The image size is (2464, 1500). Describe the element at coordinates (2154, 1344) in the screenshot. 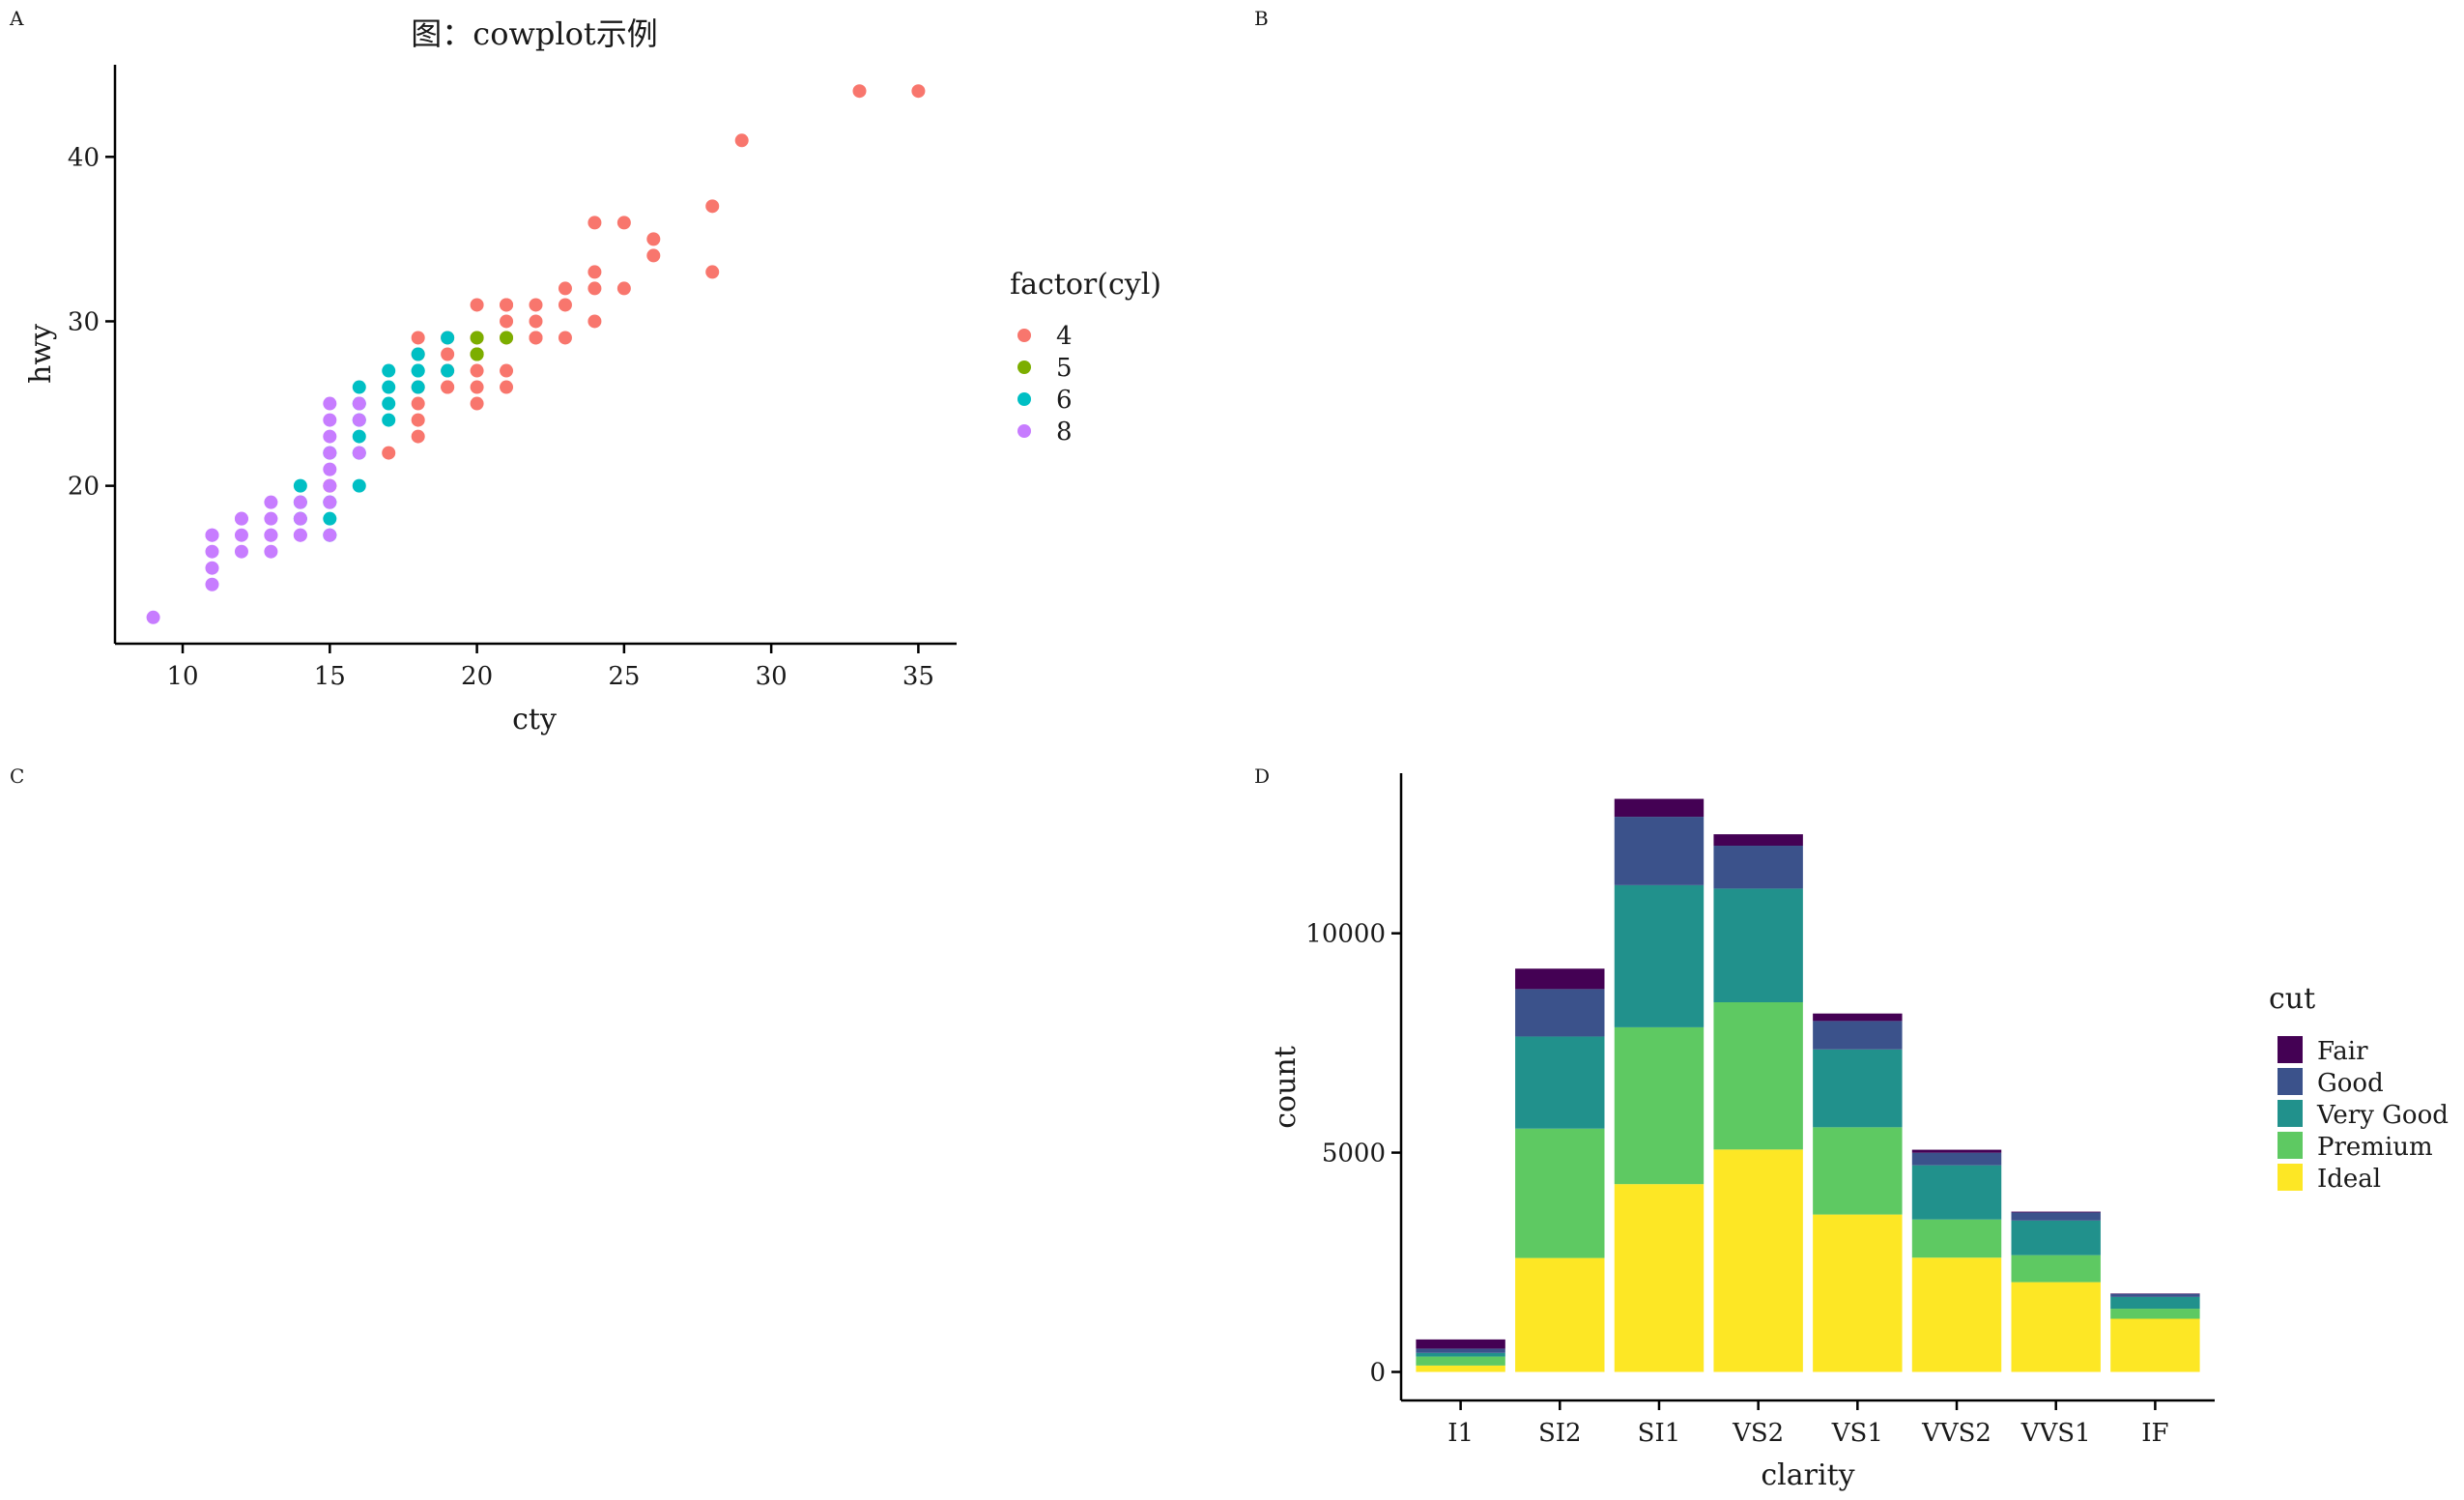

I see `bar-segment-IF-ideal` at that location.